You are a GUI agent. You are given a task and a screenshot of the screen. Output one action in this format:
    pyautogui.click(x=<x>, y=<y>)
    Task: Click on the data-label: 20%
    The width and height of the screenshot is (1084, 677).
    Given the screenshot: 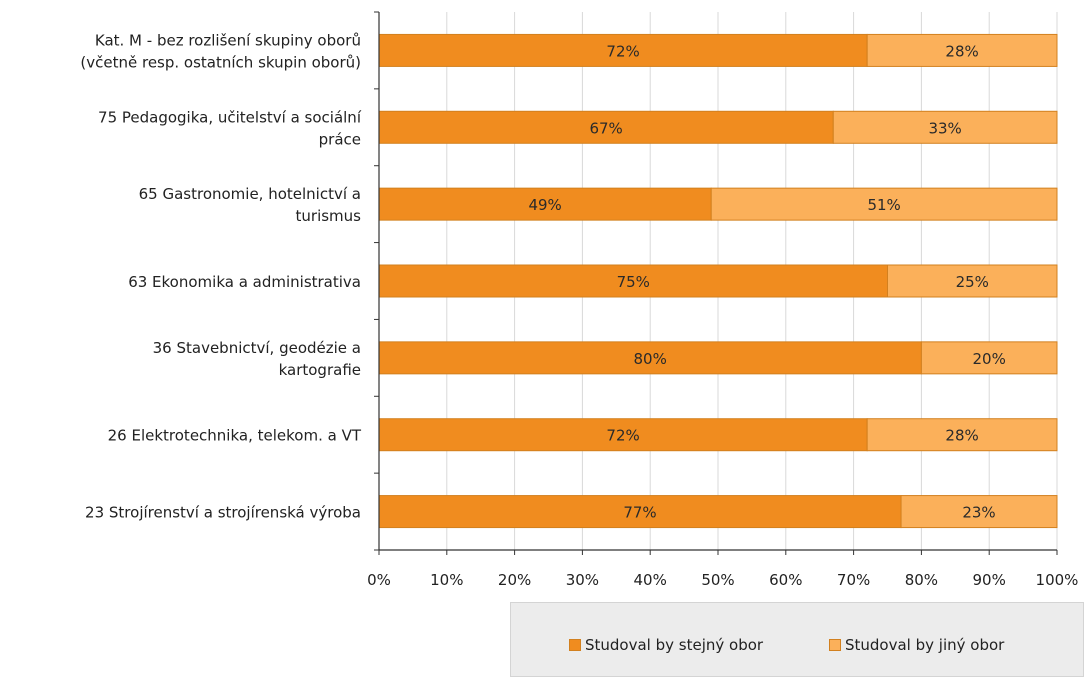 What is the action you would take?
    pyautogui.click(x=989, y=359)
    